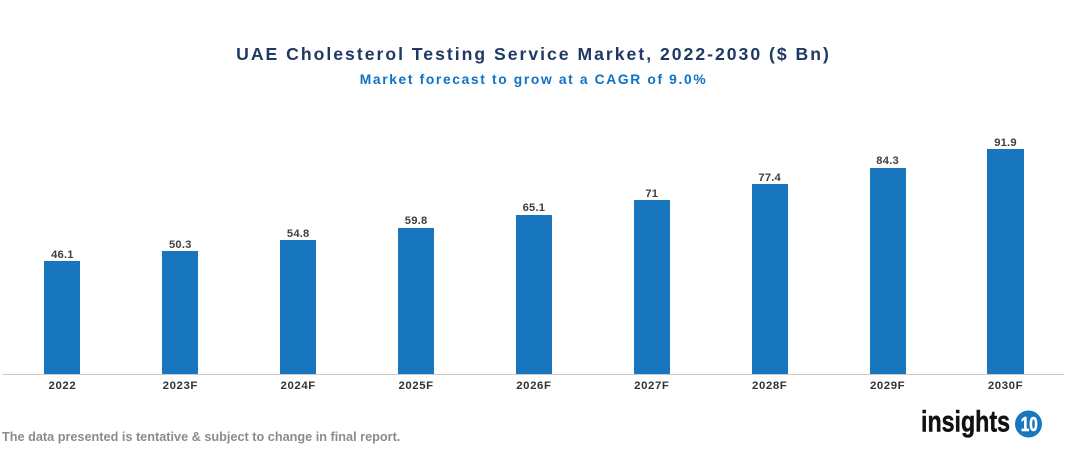  What do you see at coordinates (965, 422) in the screenshot?
I see `svg-text: insights` at bounding box center [965, 422].